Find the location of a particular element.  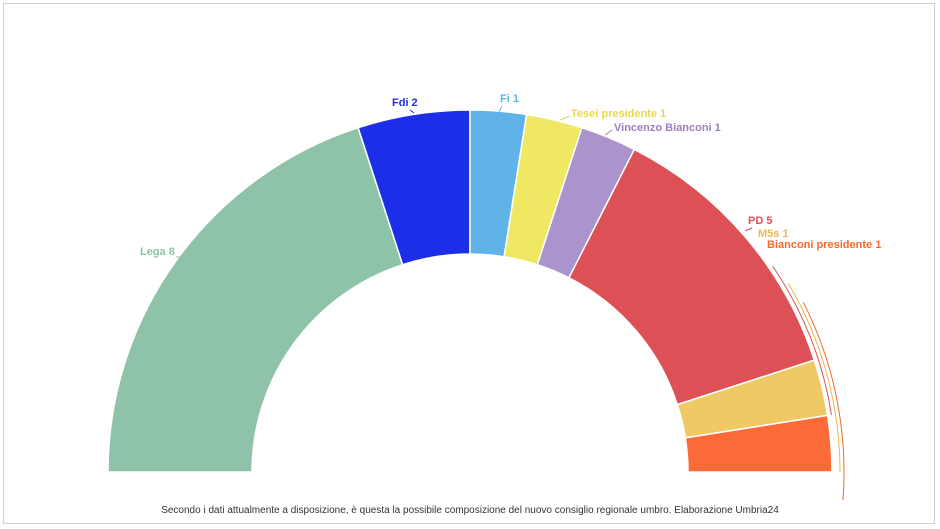

leader-pd is located at coordinates (748, 229).